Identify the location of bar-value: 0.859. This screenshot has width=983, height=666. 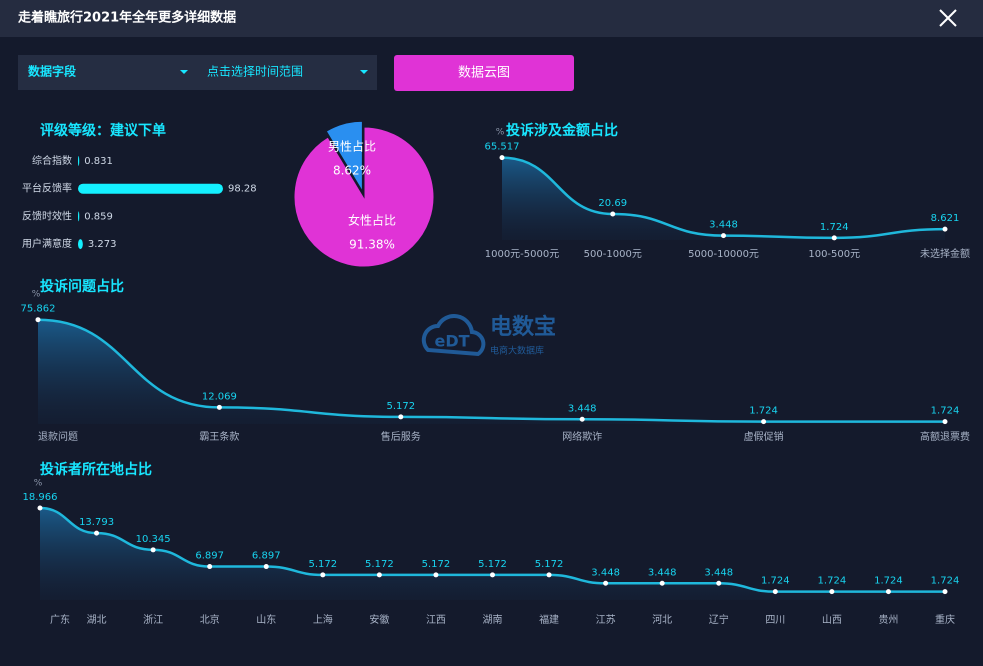
(98, 216).